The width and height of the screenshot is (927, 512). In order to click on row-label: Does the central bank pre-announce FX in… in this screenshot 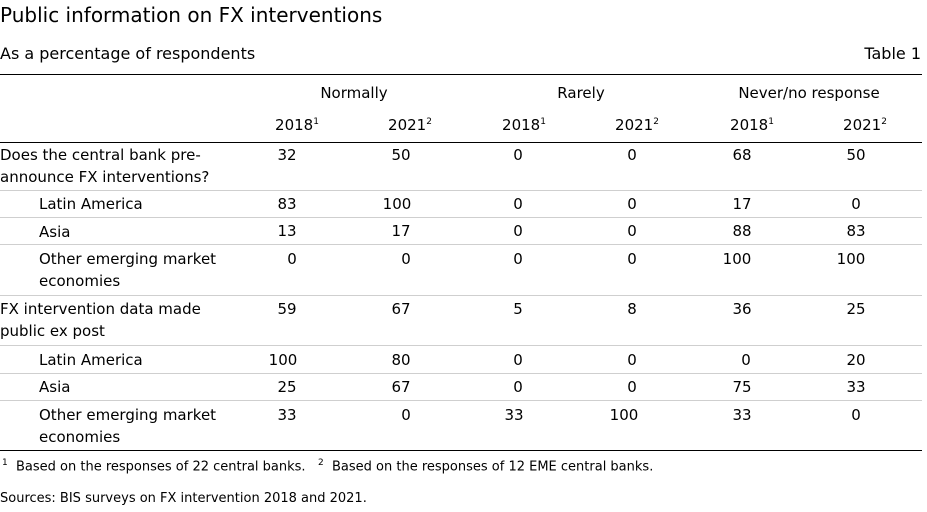, I will do `click(105, 166)`.